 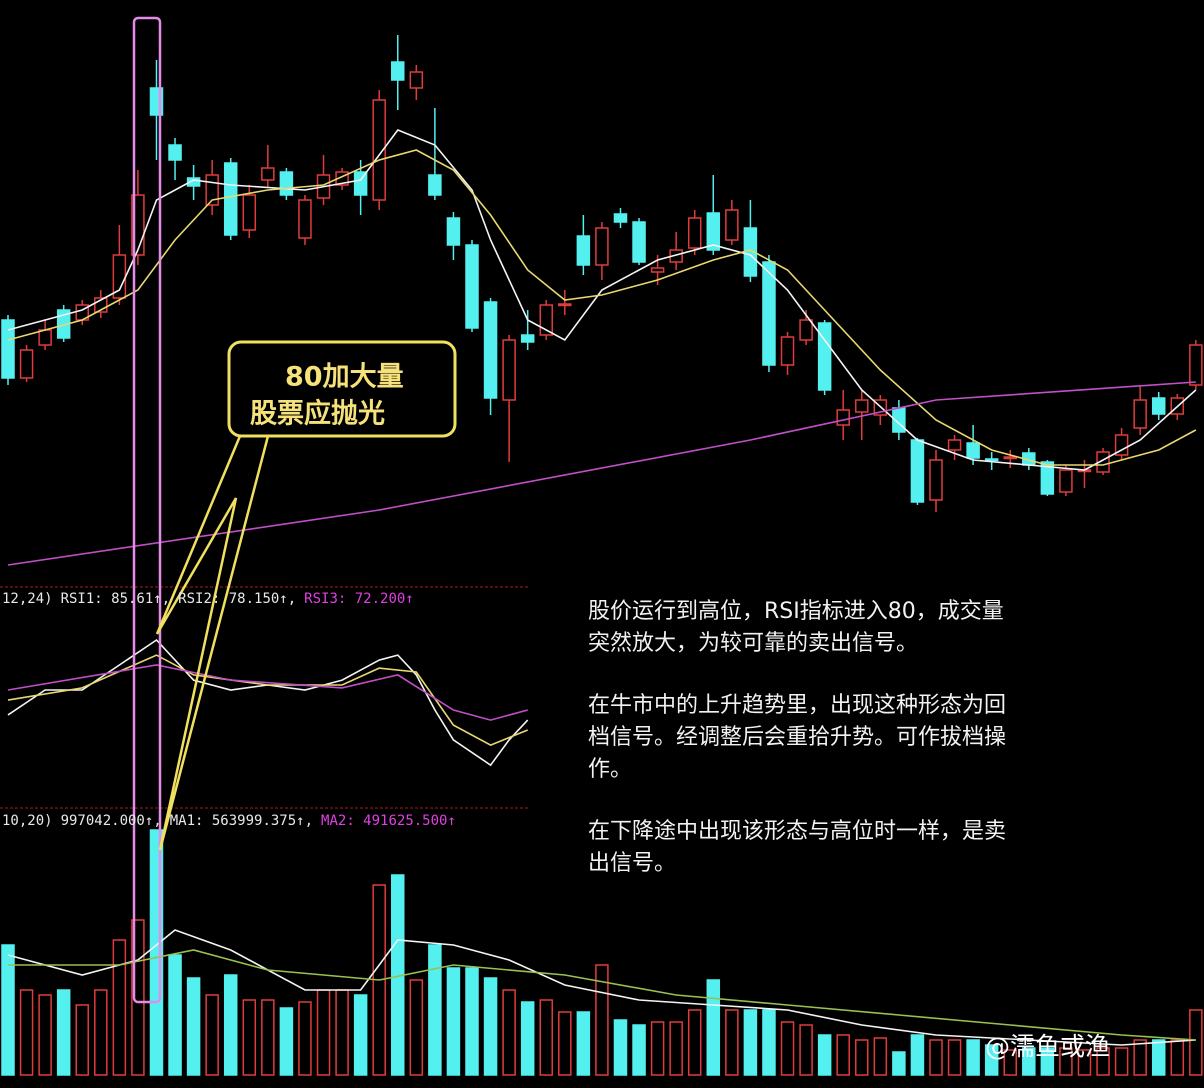 I want to click on header-part: RSI3: 72.200↑, so click(x=359, y=599).